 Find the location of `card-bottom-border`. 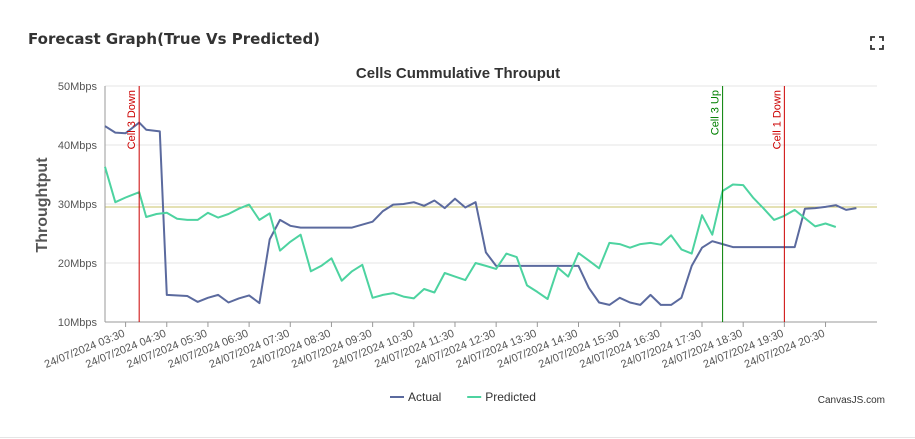

card-bottom-border is located at coordinates (457, 437).